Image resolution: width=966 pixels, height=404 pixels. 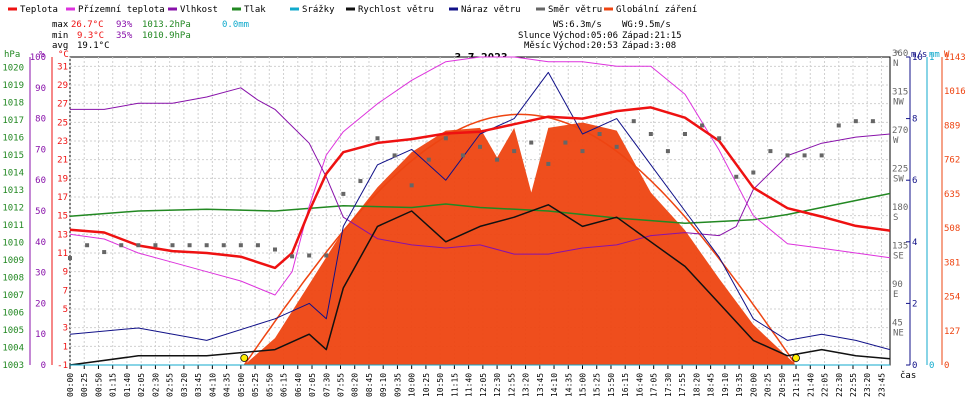 What do you see at coordinates (895, 295) in the screenshot?
I see `y-tick-label-compass: E` at bounding box center [895, 295].